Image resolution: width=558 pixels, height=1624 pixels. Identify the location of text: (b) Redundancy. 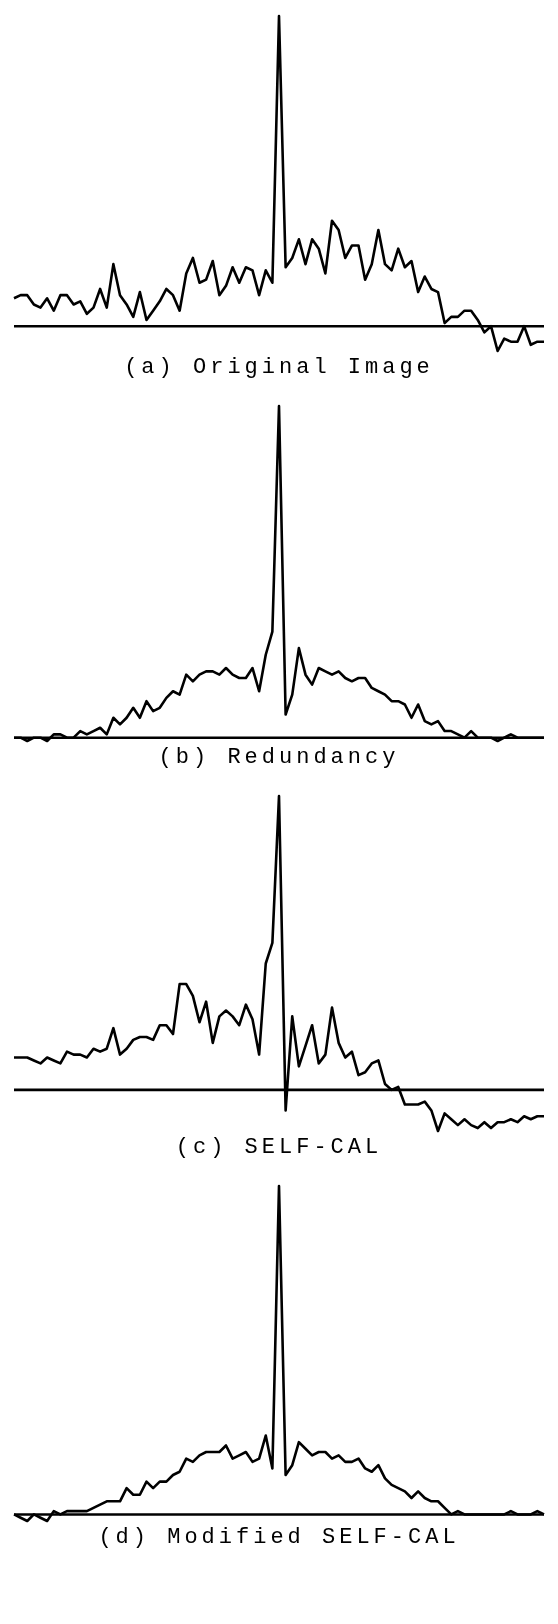
(279, 757).